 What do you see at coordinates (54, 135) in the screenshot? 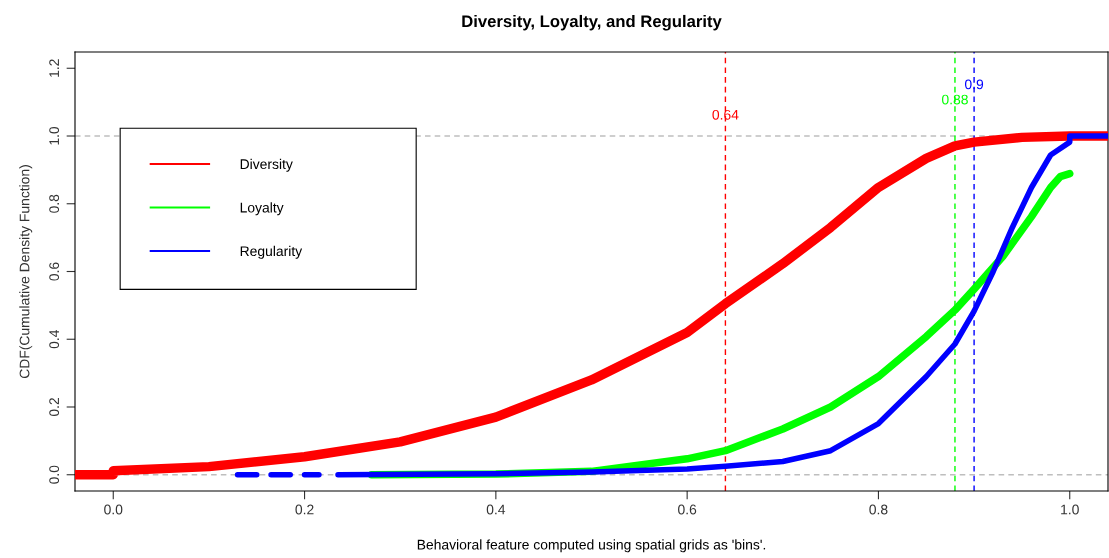
I see `y-tick-label: 1.0` at bounding box center [54, 135].